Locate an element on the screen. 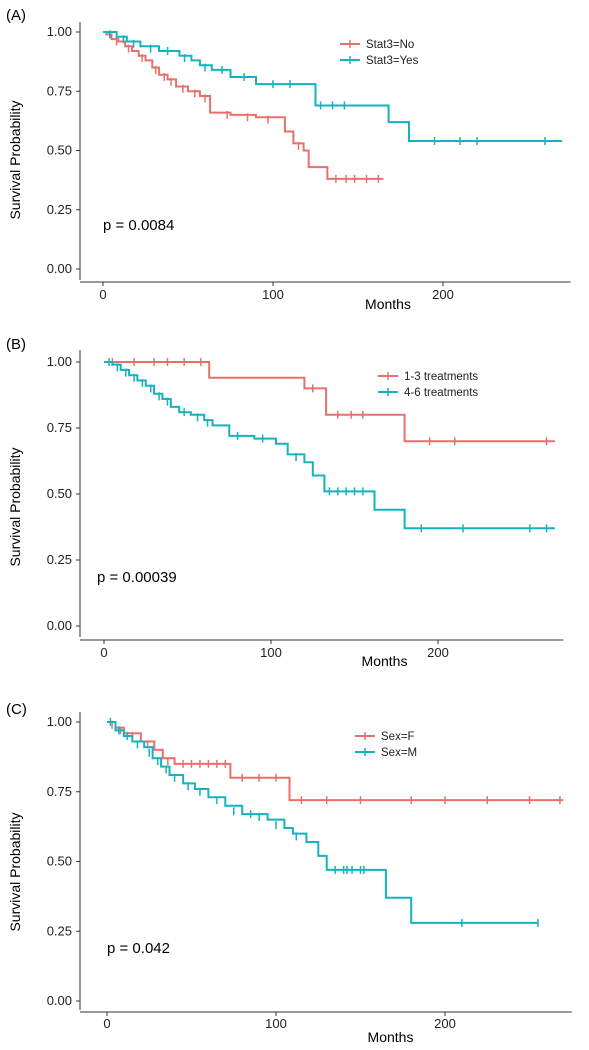 This screenshot has height=1050, width=589. p-value-annotation: p = 0.042 is located at coordinates (138, 948).